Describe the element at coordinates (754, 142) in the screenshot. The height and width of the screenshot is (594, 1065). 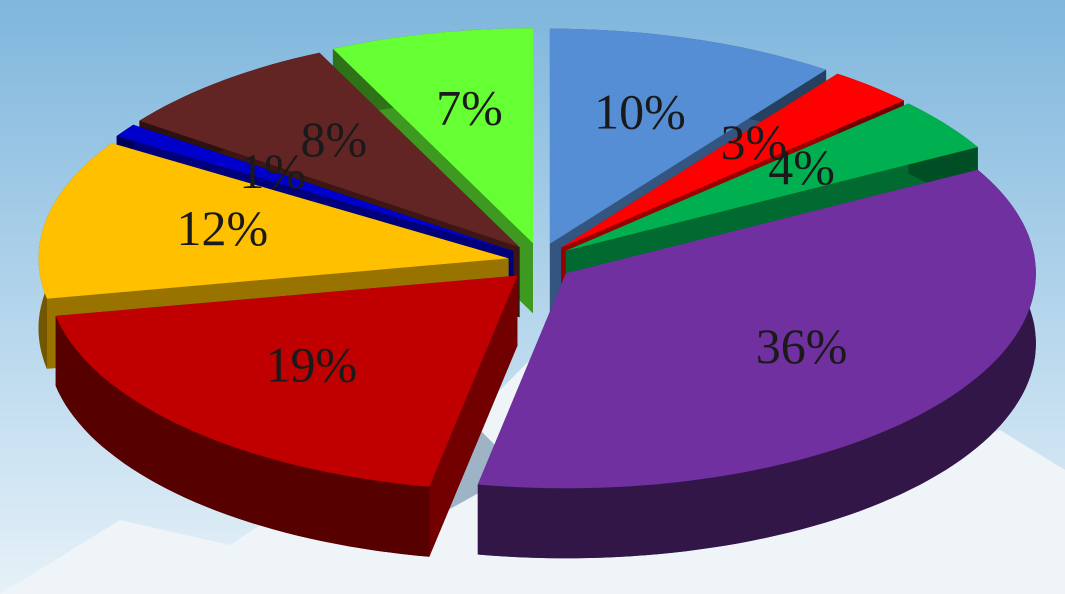
I see `data-label: 3%` at that location.